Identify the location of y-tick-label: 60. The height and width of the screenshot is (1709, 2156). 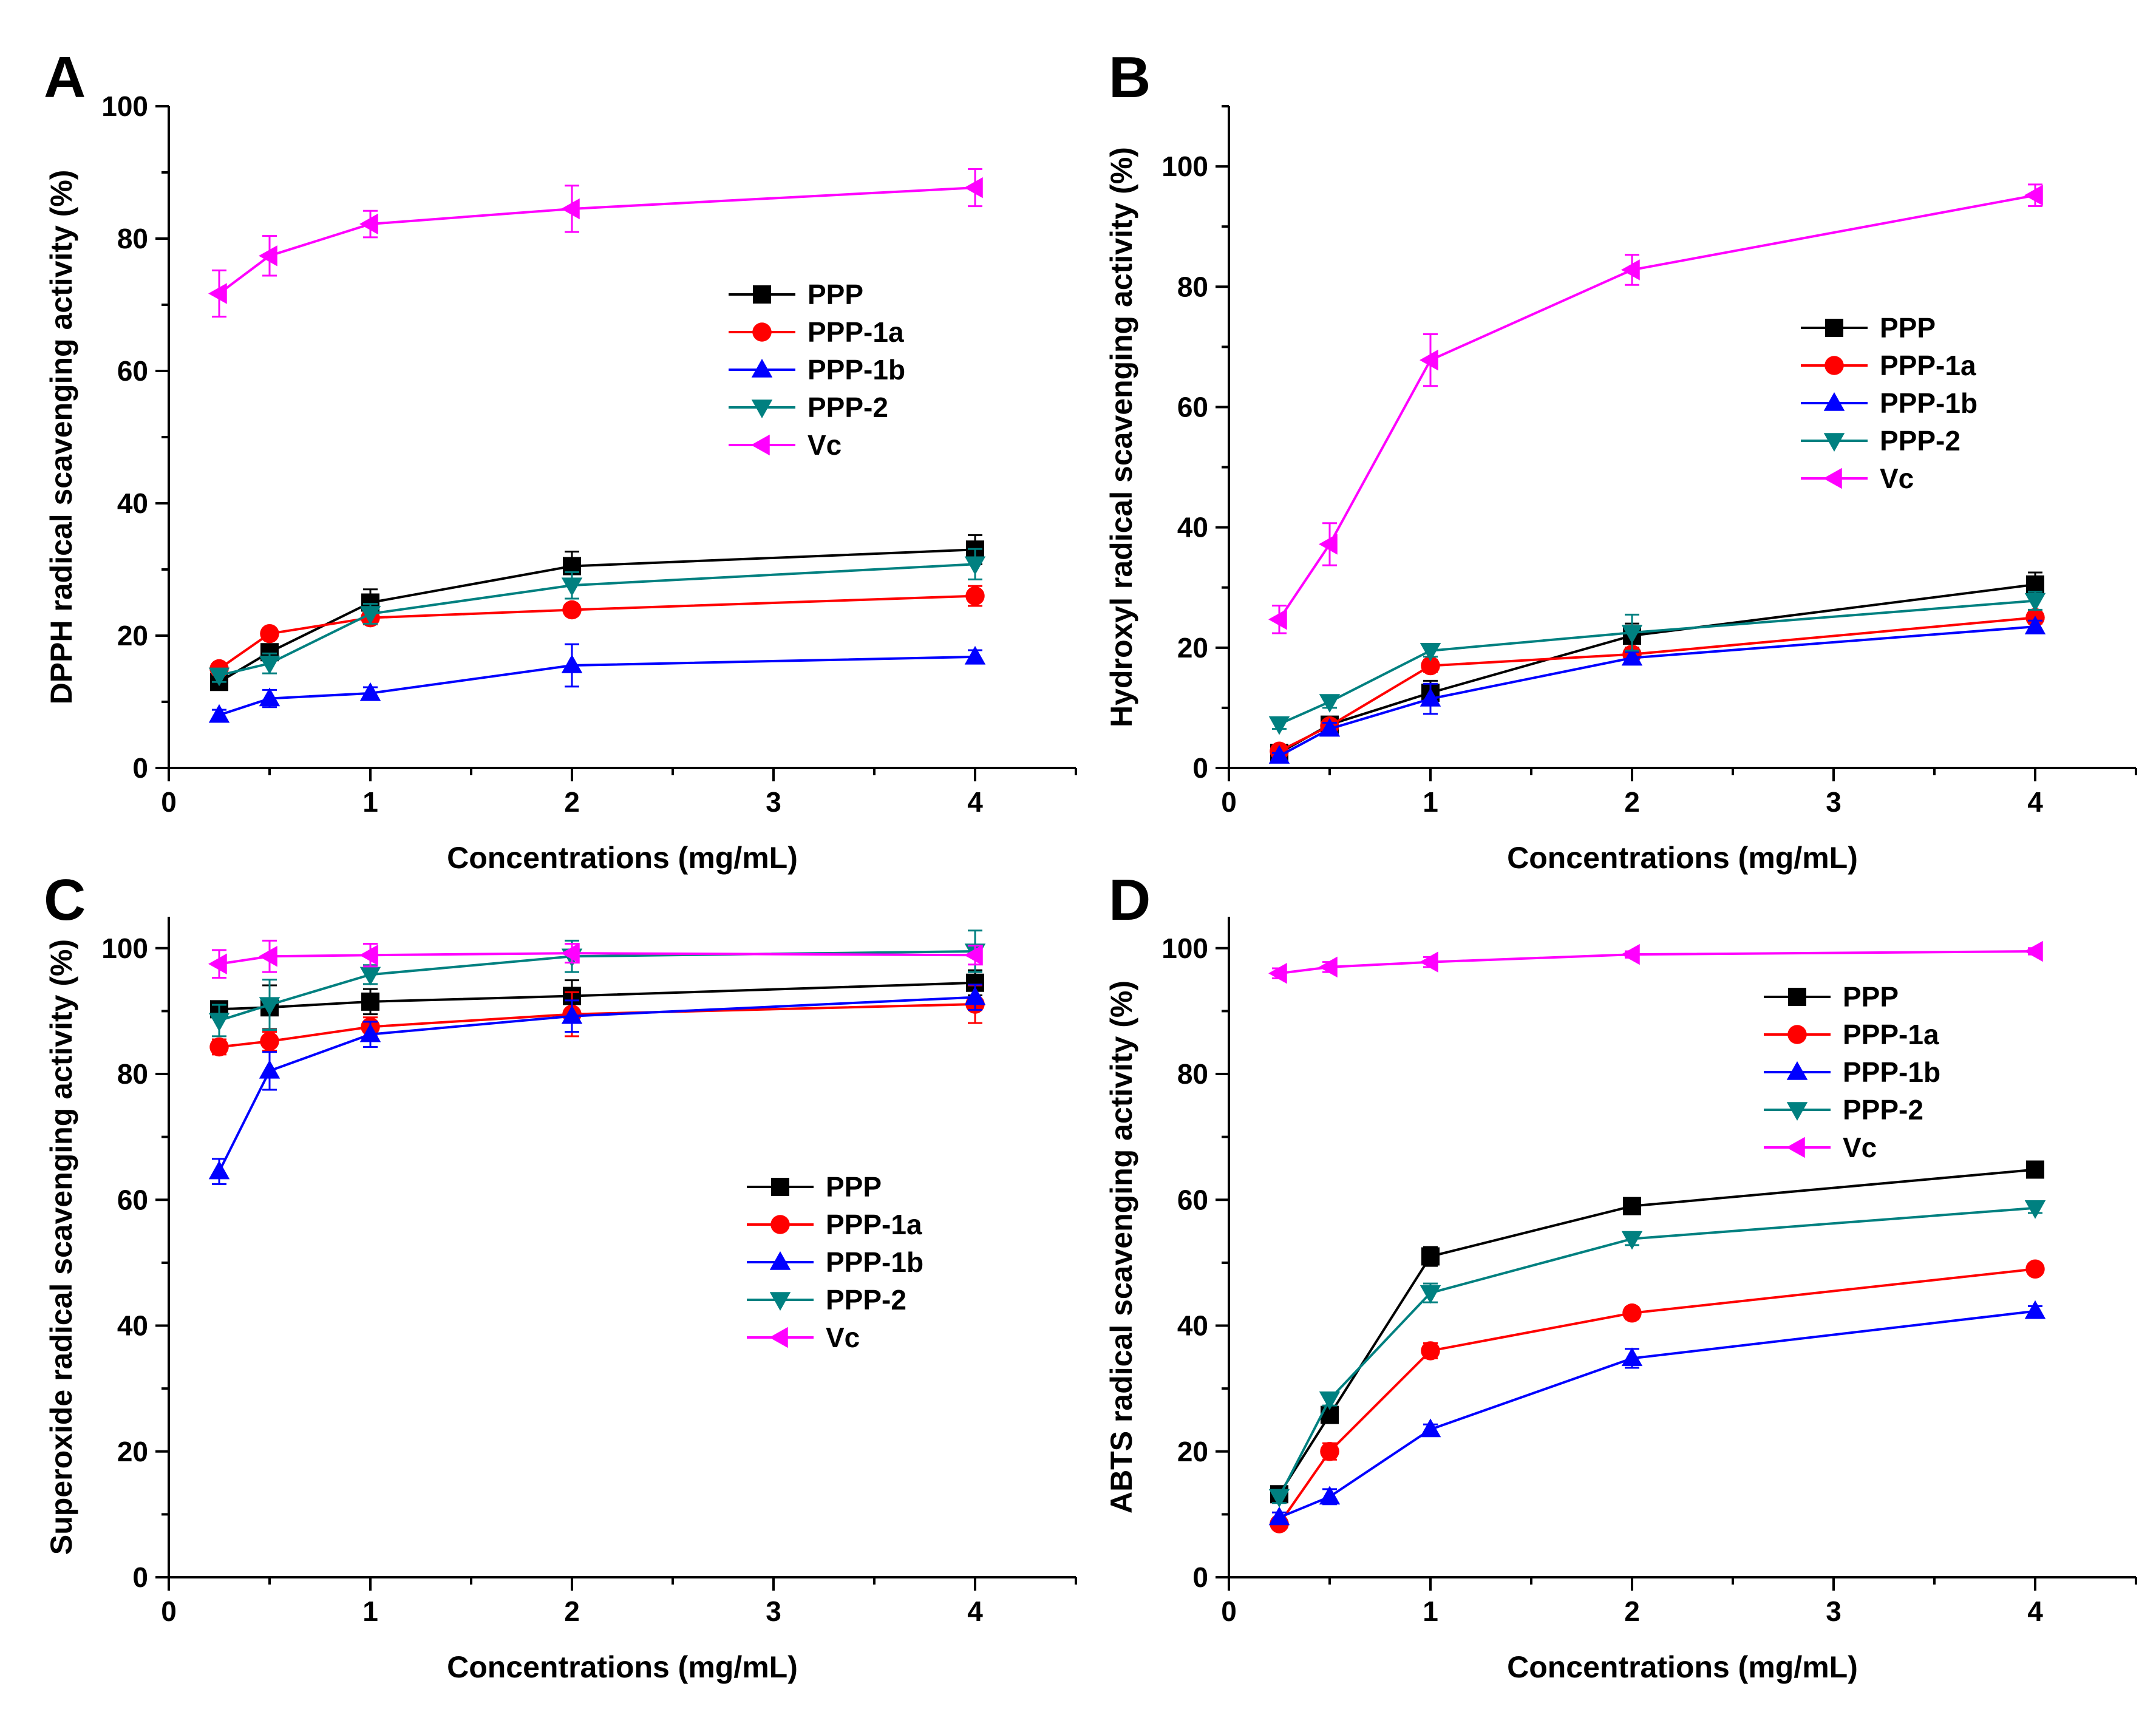
(1192, 407).